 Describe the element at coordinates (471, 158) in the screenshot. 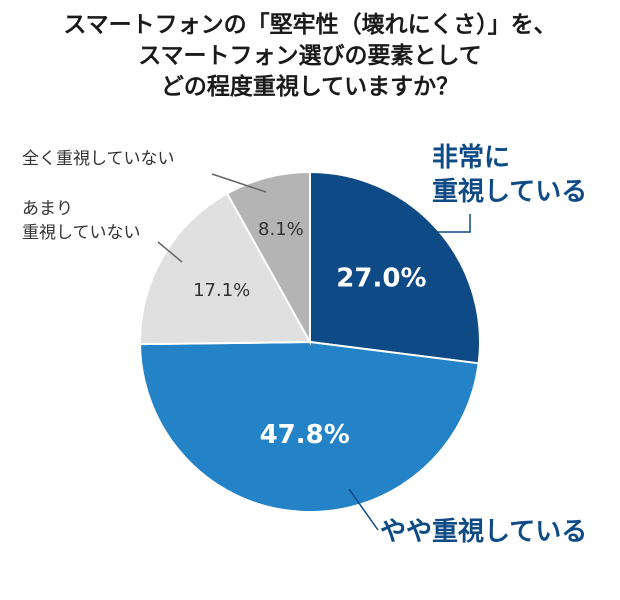

I see `slice-category-label-1-line-1: 非常に` at that location.